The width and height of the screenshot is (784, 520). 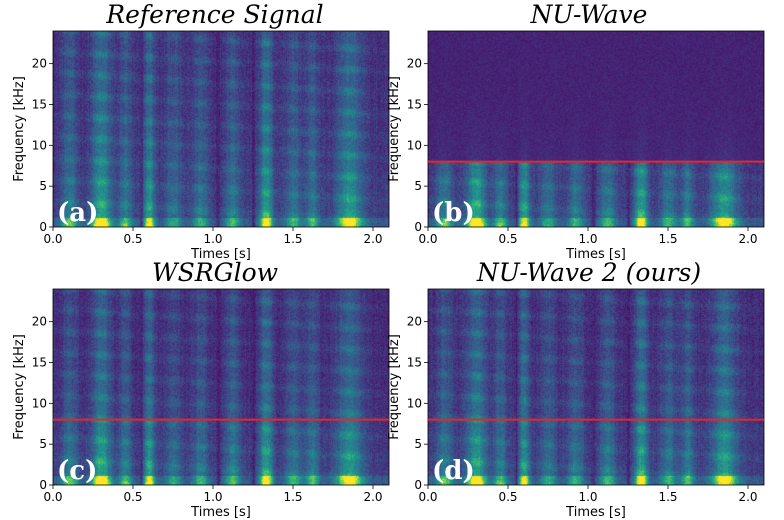 I want to click on panel-letter-label: (b), so click(x=453, y=213).